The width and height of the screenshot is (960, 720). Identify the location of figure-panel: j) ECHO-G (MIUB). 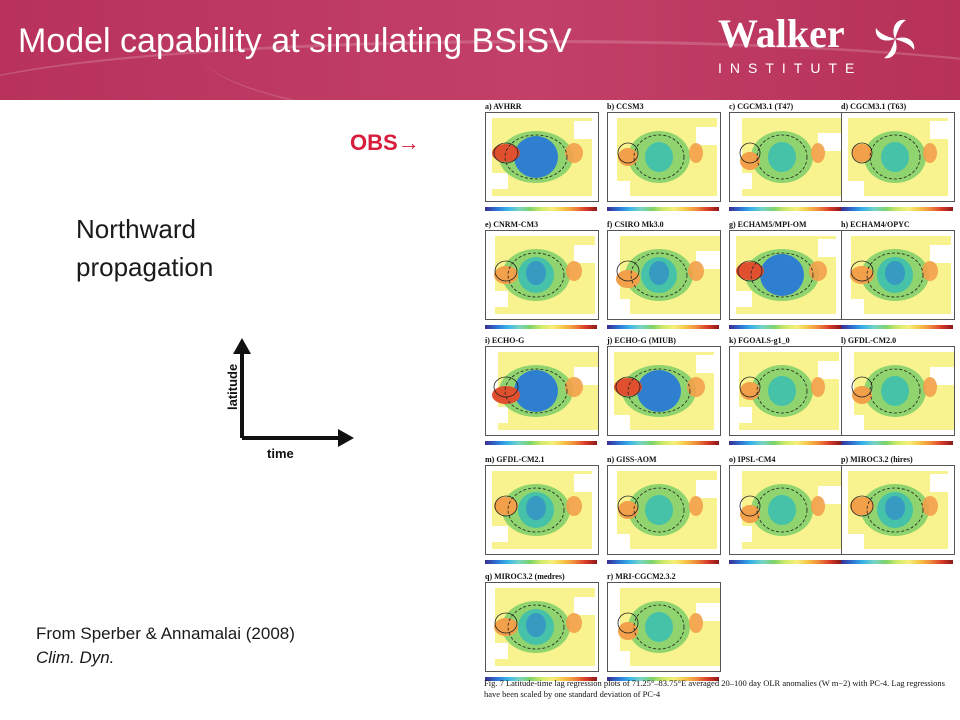
(664, 390).